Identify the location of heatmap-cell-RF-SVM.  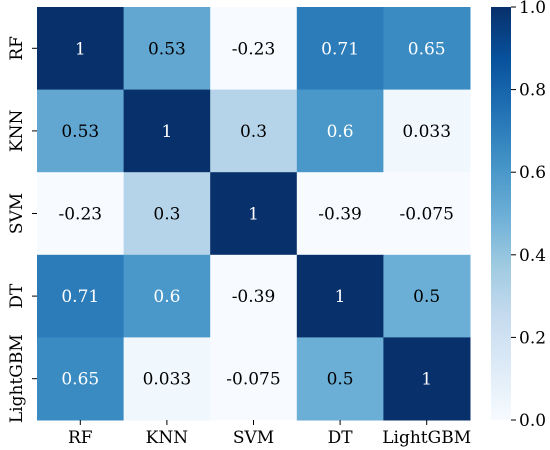
(254, 49).